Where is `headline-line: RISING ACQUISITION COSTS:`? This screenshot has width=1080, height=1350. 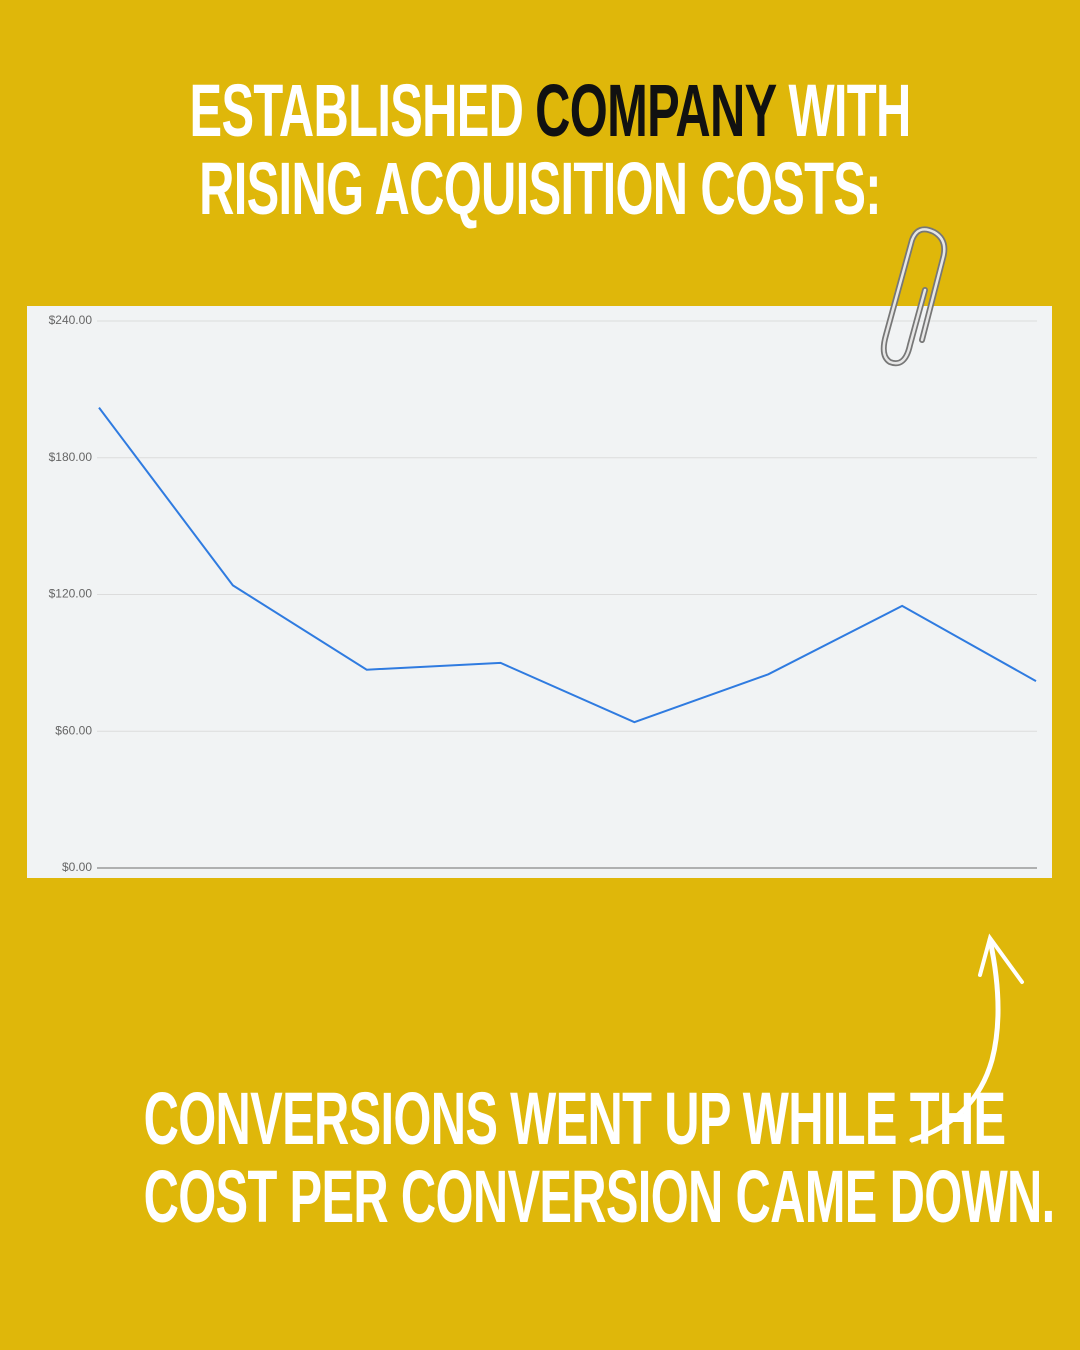 headline-line: RISING ACQUISITION COSTS: is located at coordinates (540, 188).